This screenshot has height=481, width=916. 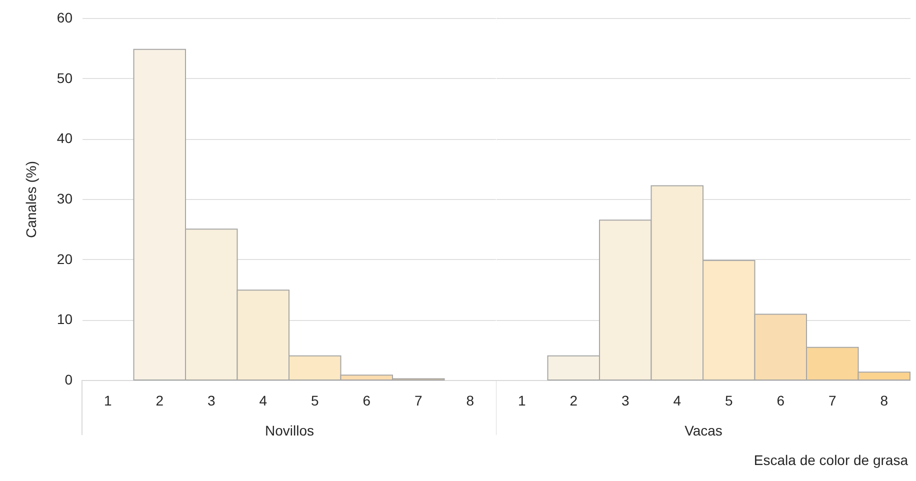 What do you see at coordinates (64, 198) in the screenshot?
I see `y-tick-label: 30` at bounding box center [64, 198].